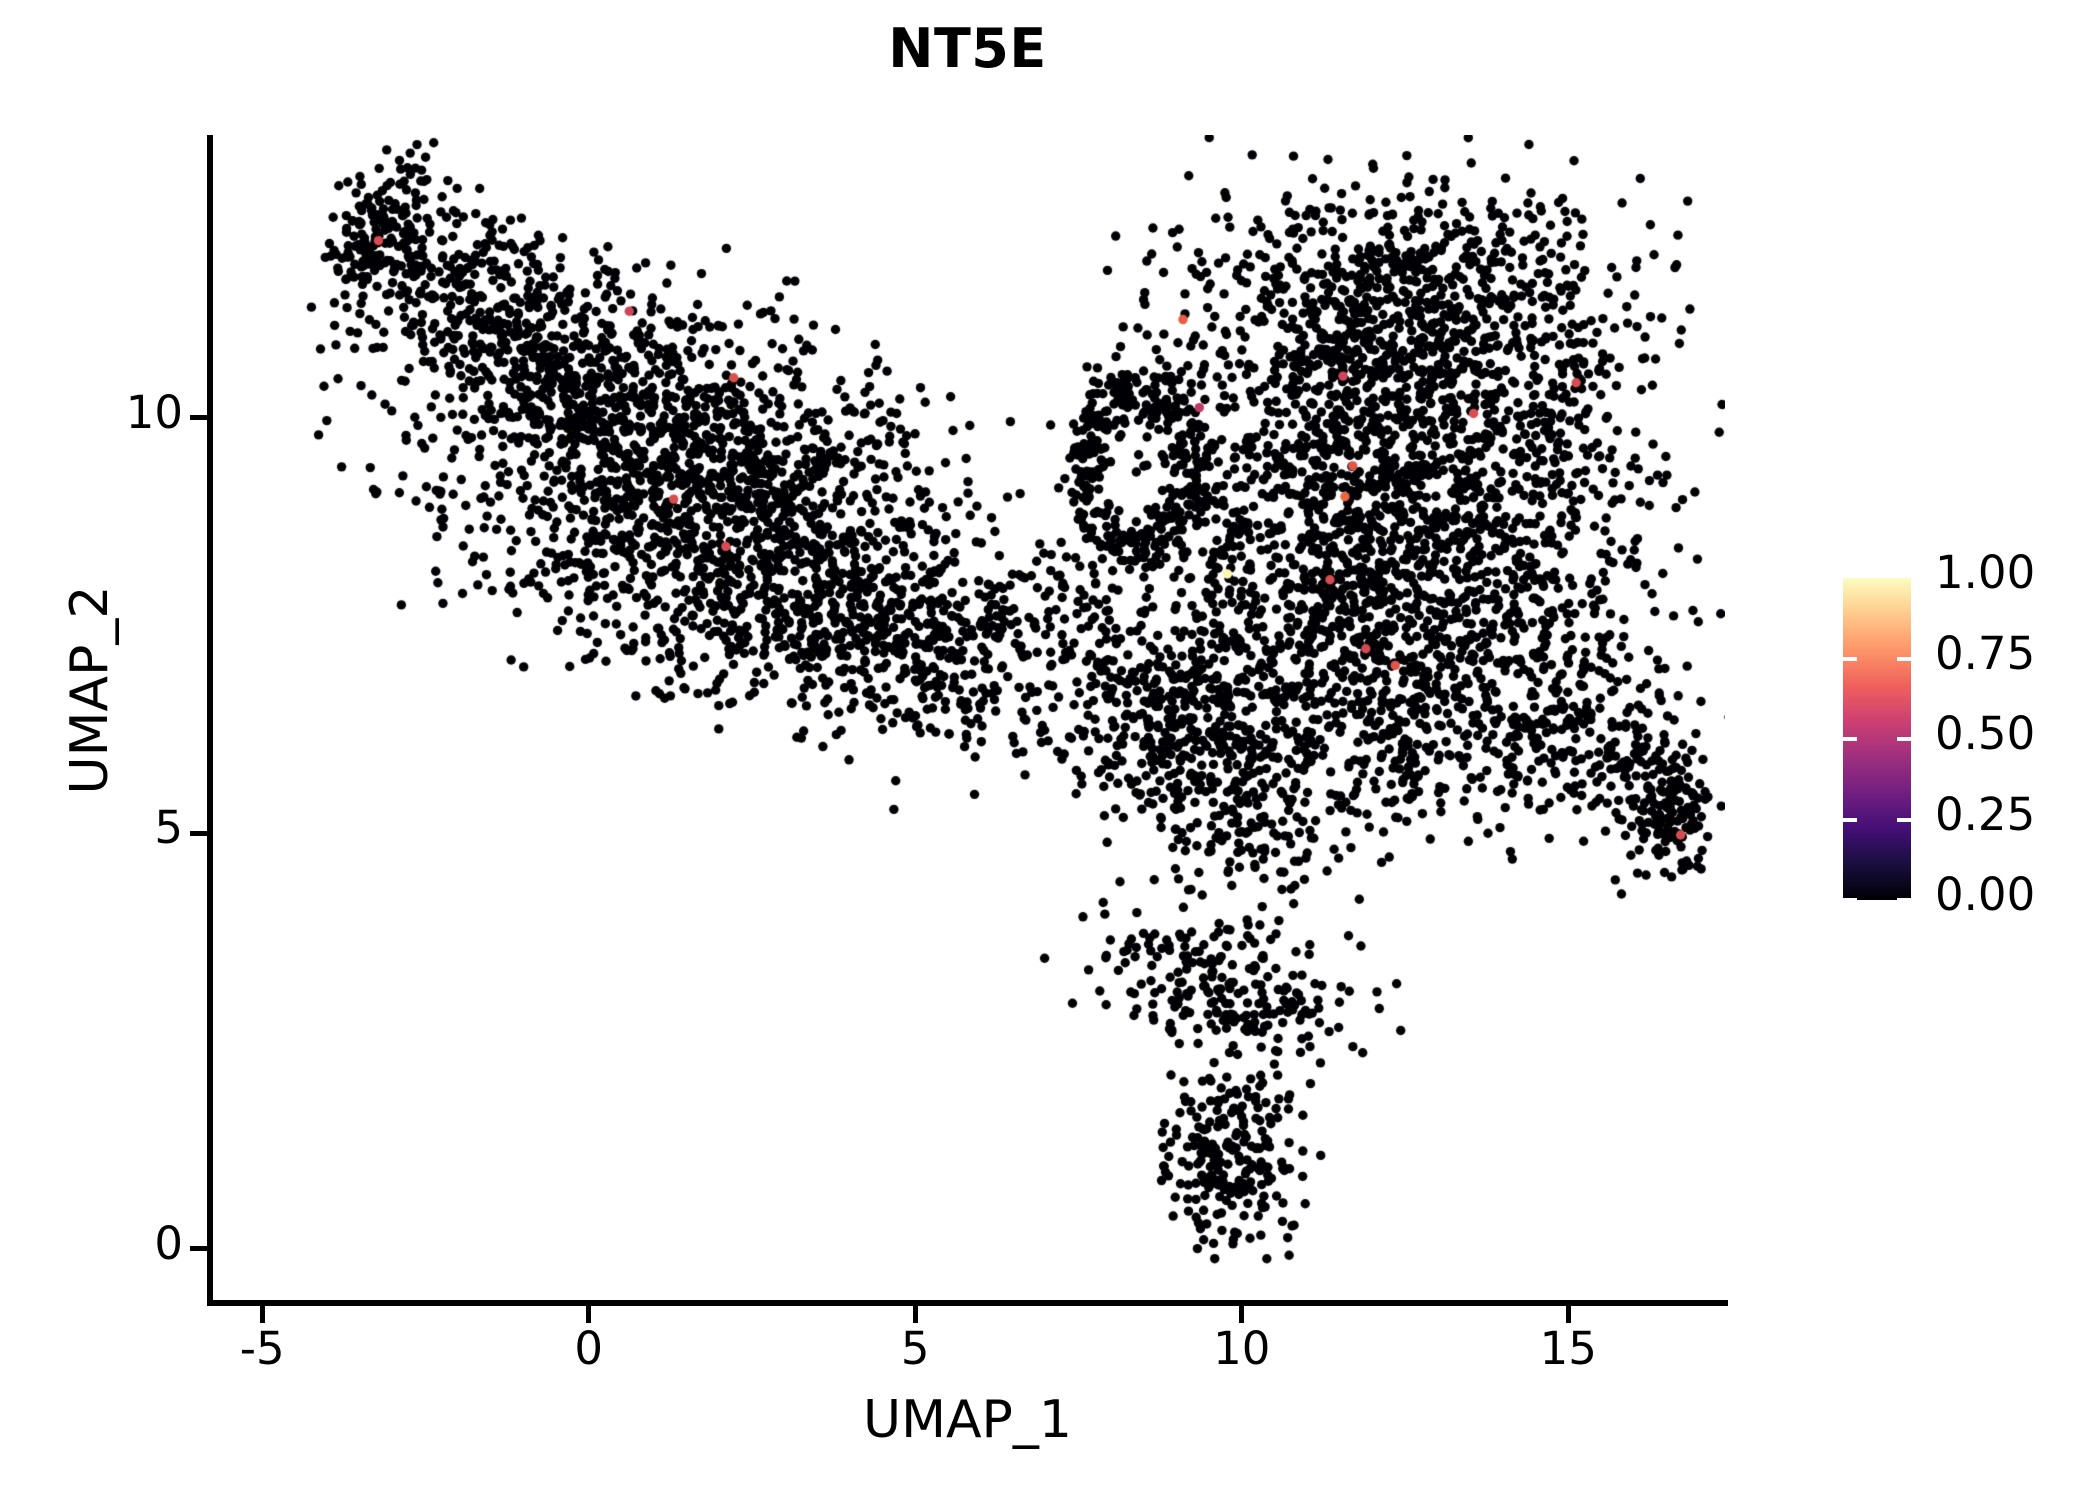  What do you see at coordinates (1985, 733) in the screenshot?
I see `colorbar-tick-label: 0.50` at bounding box center [1985, 733].